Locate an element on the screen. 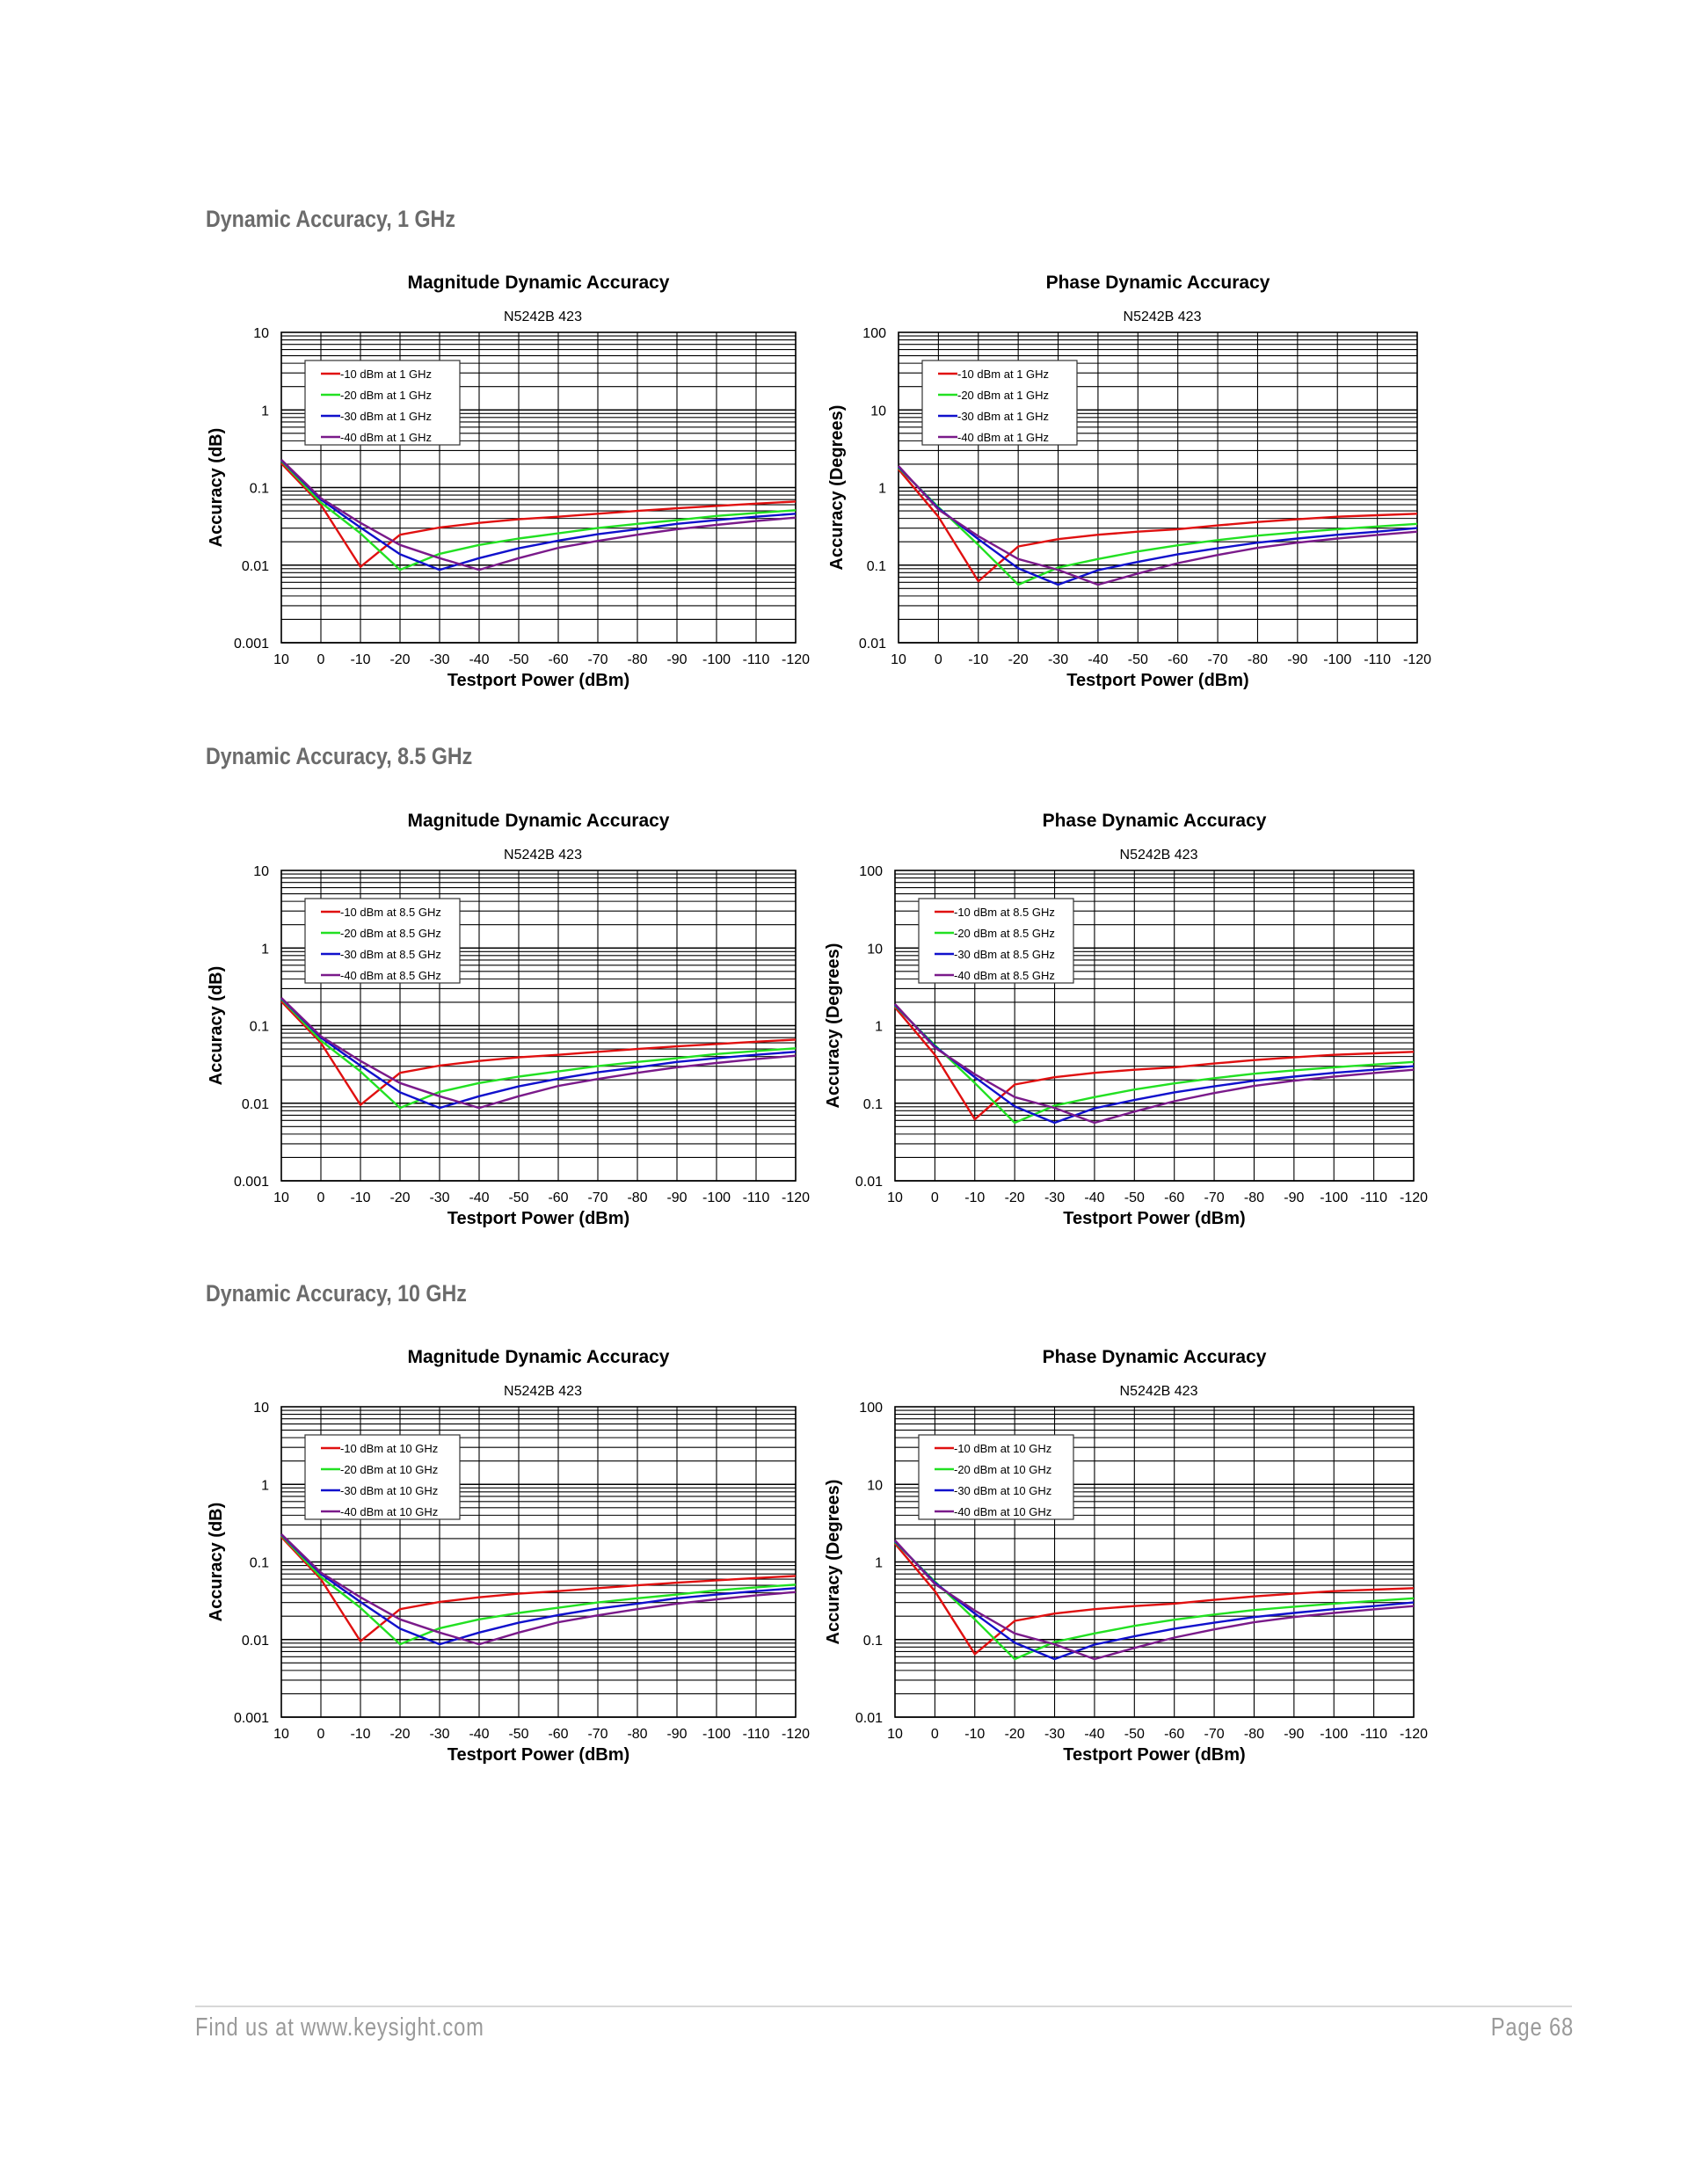  legend-label: -40 dBm at 10 GHz is located at coordinates (389, 1511).